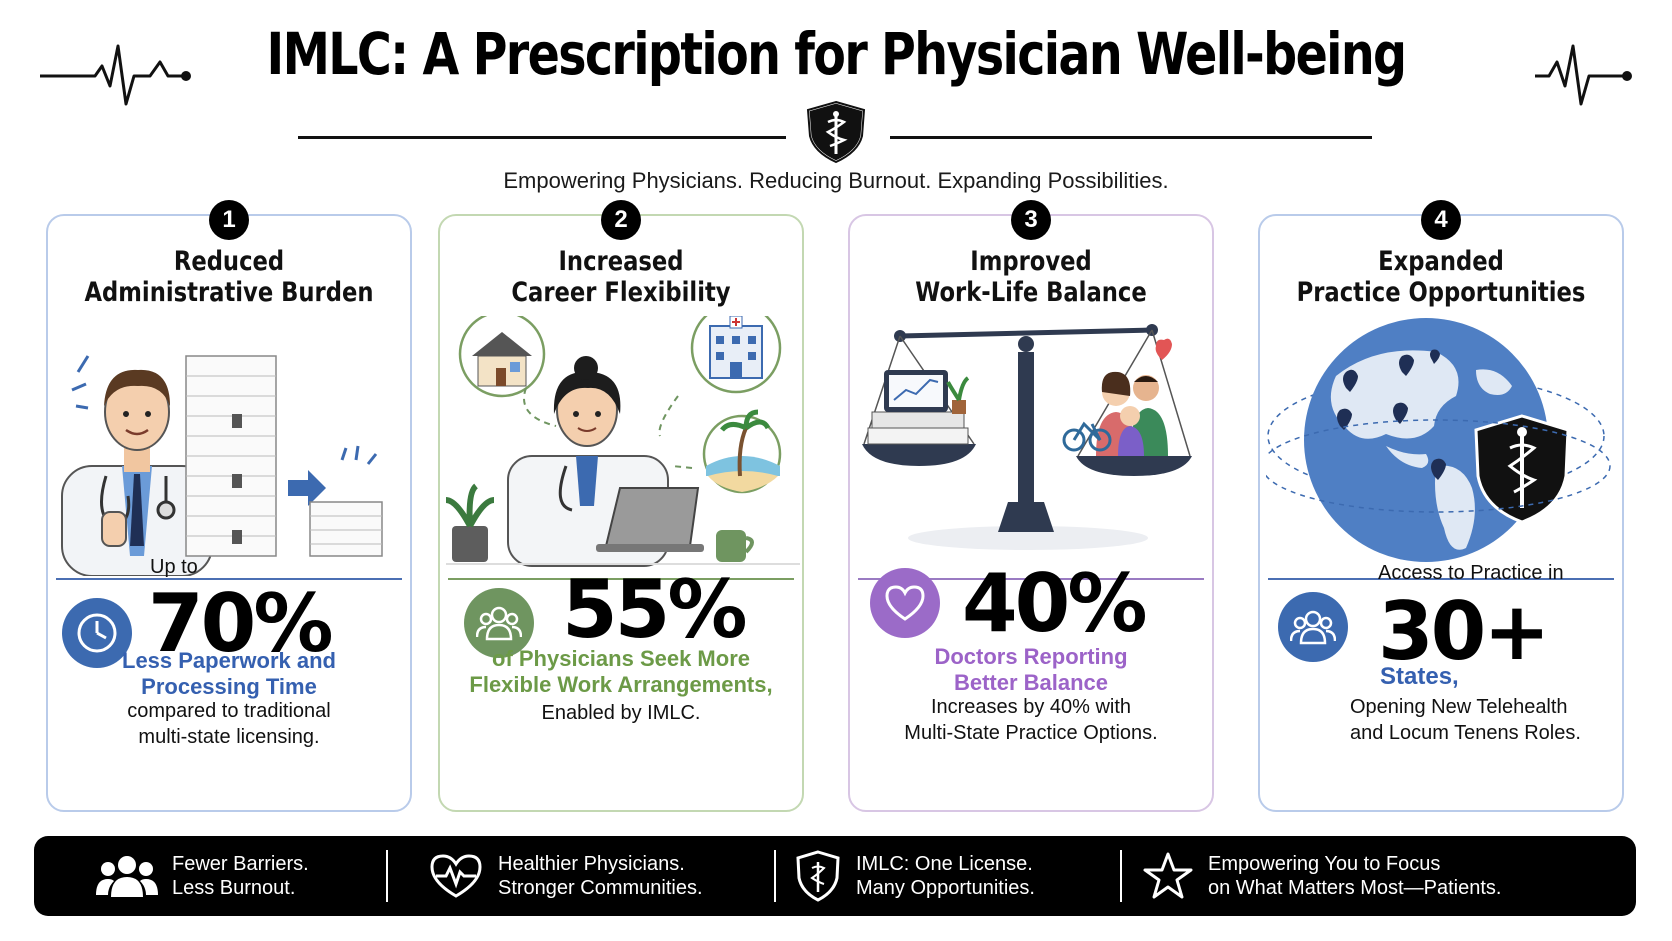 This screenshot has height=941, width=1672. Describe the element at coordinates (229, 220) in the screenshot. I see `card-number-badge: 1` at that location.